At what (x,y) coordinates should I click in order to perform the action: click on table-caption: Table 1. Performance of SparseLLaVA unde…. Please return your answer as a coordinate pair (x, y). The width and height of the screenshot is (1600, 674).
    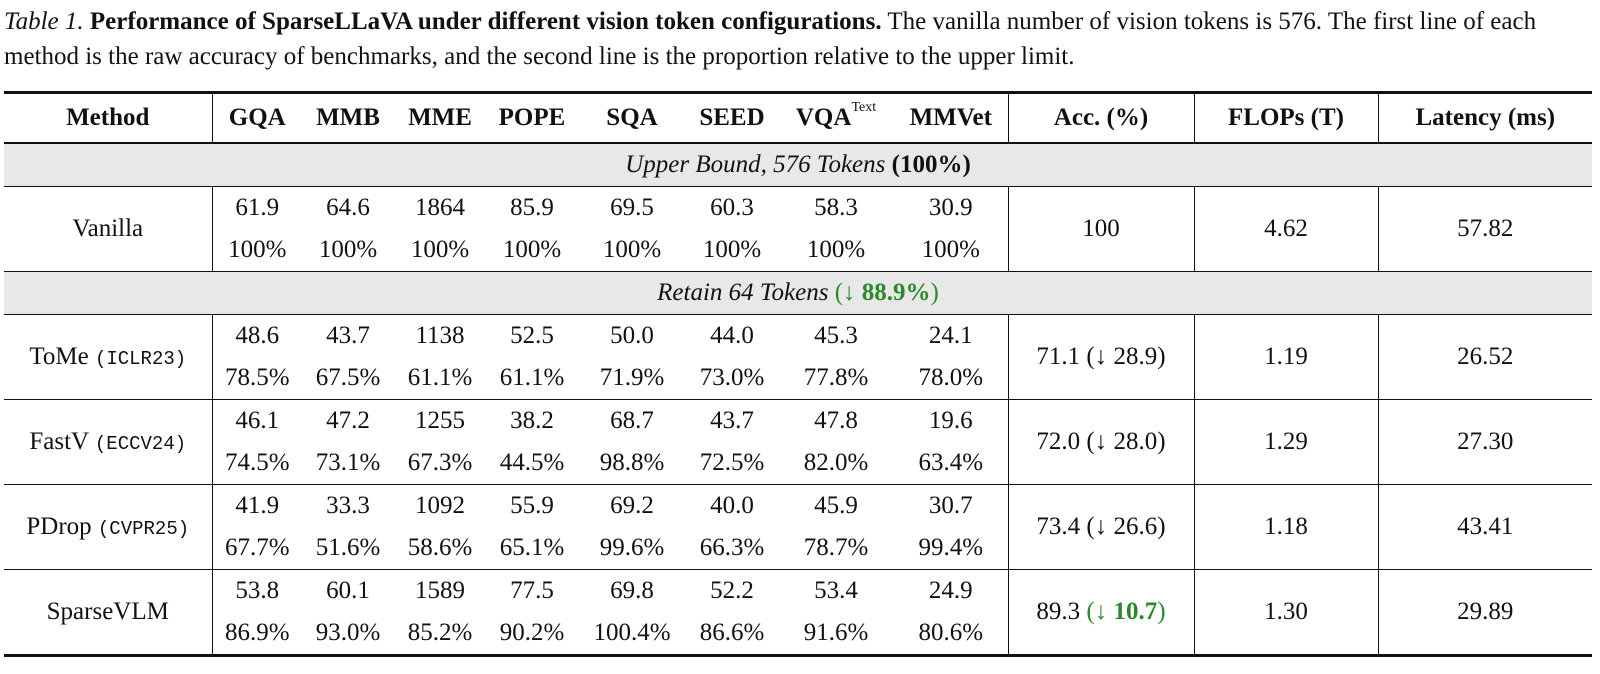
    Looking at the image, I should click on (799, 39).